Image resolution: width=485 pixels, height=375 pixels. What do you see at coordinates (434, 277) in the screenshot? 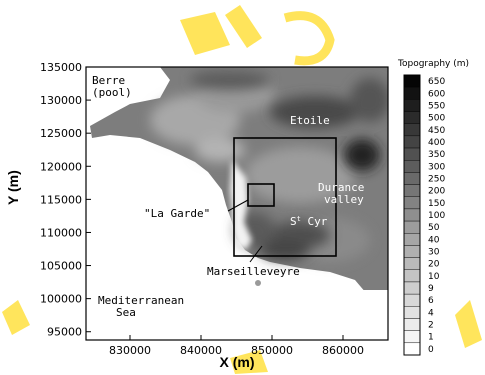
I see `legend-label: 10` at bounding box center [434, 277].